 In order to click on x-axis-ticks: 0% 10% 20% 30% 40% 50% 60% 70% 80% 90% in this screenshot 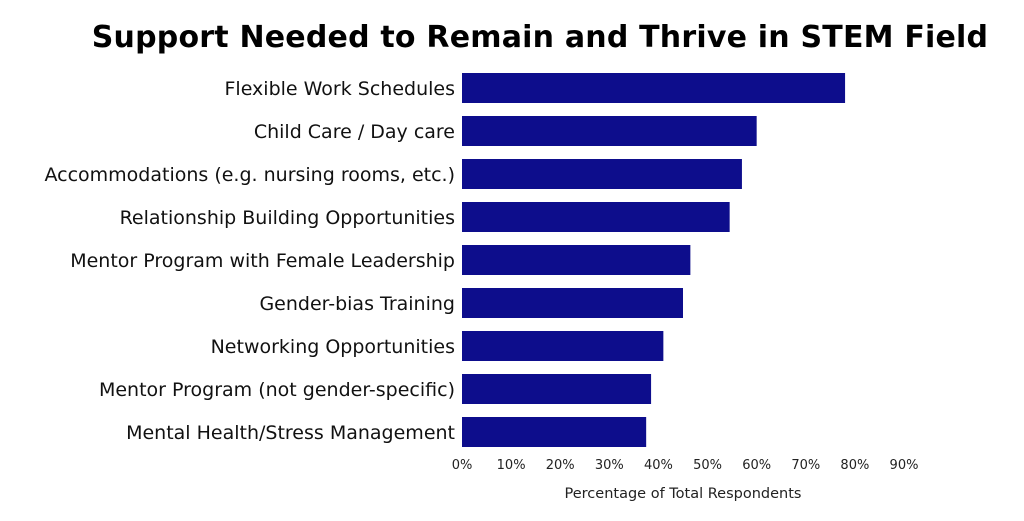, I will do `click(685, 465)`.